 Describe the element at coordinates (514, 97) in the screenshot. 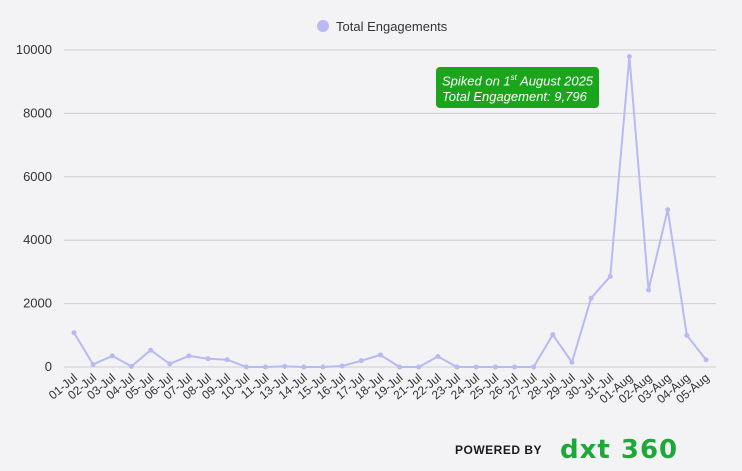

I see `annotation-line-2: Total Engagement: 9,796` at that location.